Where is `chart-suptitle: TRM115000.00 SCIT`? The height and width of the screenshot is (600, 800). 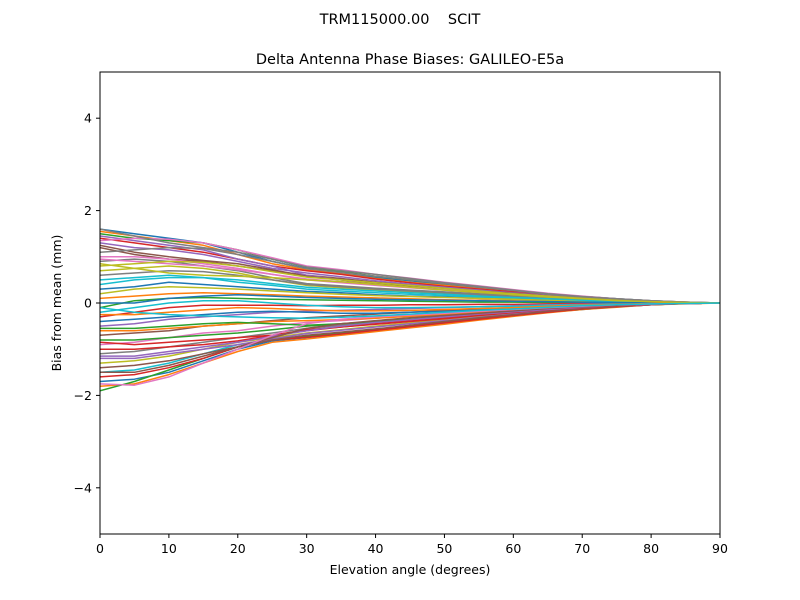
chart-suptitle: TRM115000.00 SCIT is located at coordinates (400, 20).